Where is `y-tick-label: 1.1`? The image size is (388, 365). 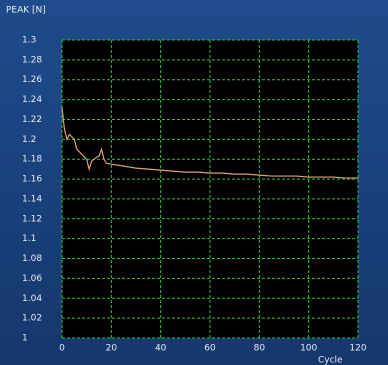
y-tick-label: 1.1 is located at coordinates (29, 239).